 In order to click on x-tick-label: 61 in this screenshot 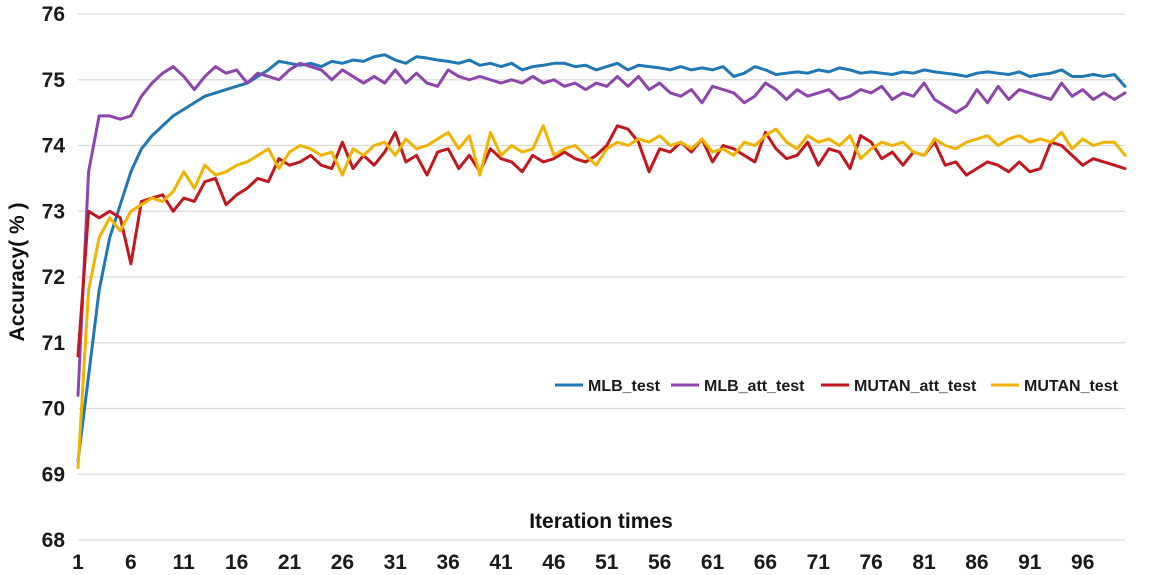, I will do `click(713, 562)`.